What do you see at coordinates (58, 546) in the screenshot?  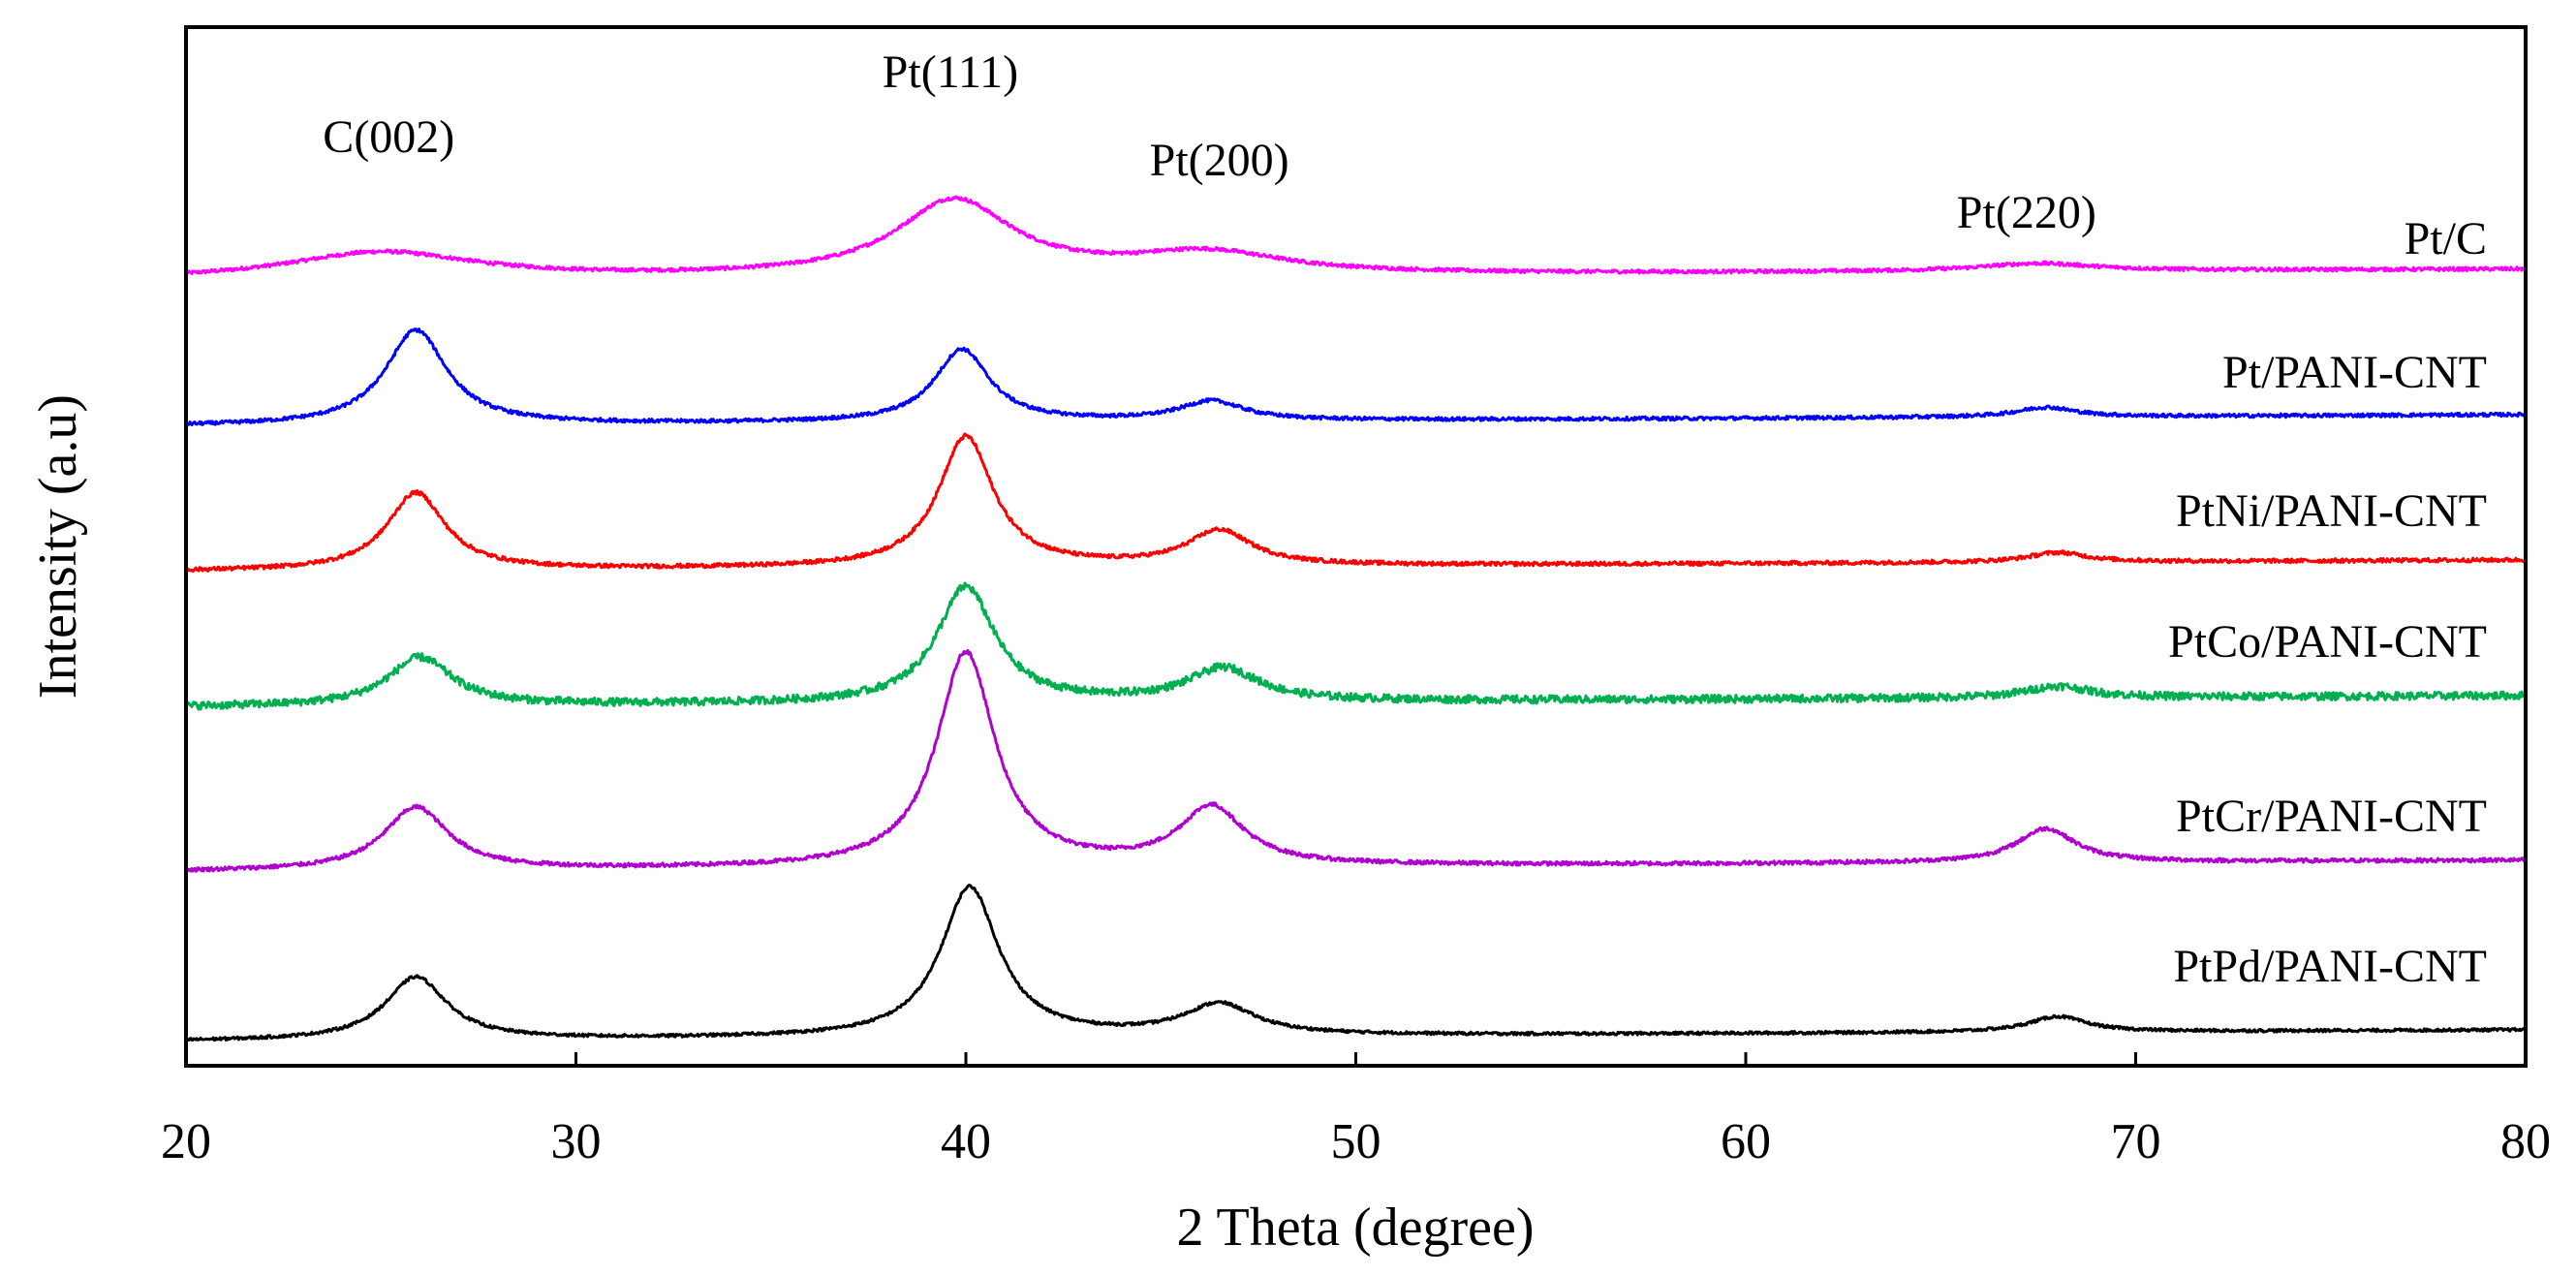 I see `y-axis-title: Intensity (a.u)` at bounding box center [58, 546].